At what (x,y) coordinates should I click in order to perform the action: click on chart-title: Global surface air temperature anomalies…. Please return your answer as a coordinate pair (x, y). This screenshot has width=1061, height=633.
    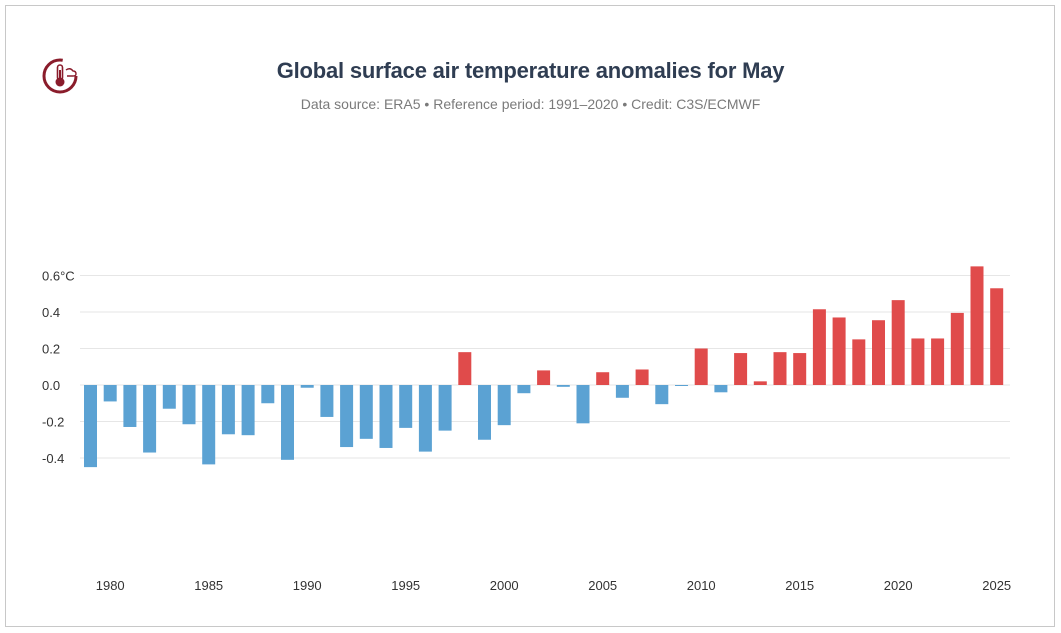
    Looking at the image, I should click on (530, 70).